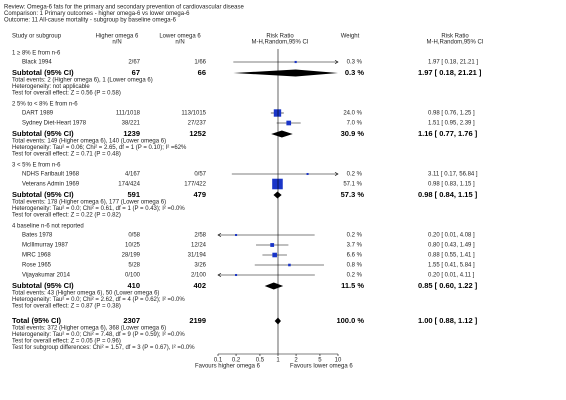 The width and height of the screenshot is (566, 400). I want to click on weight: 11.5 %, so click(352, 285).